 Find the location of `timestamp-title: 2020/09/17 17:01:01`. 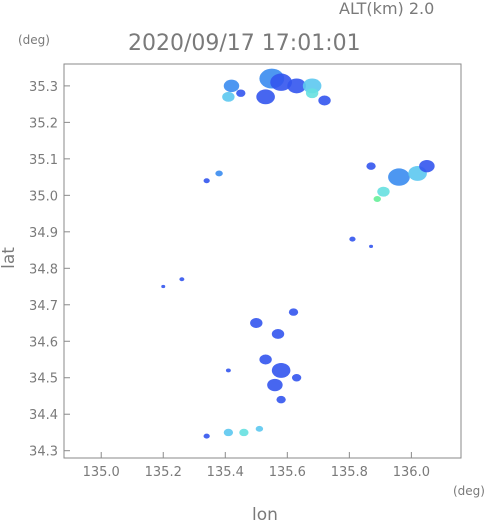

timestamp-title: 2020/09/17 17:01:01 is located at coordinates (244, 43).